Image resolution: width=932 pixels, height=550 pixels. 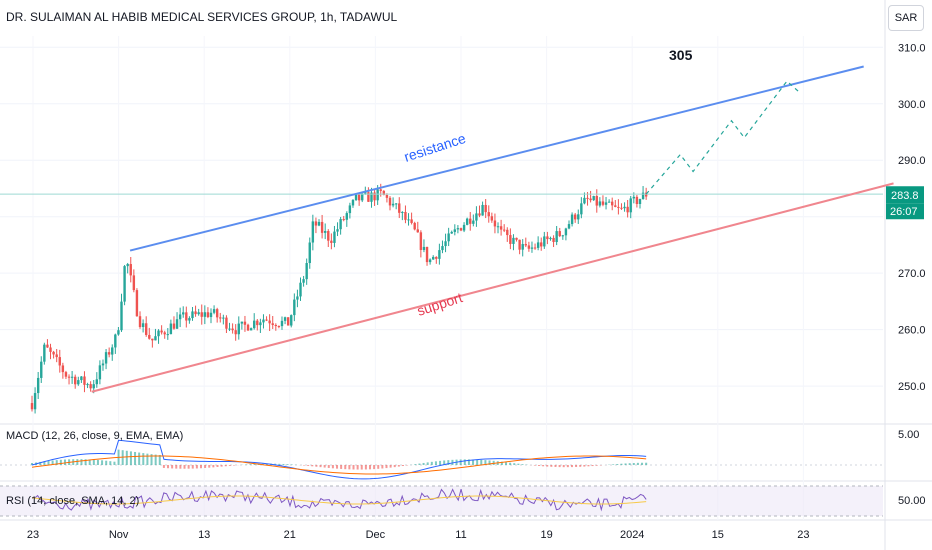 What do you see at coordinates (803, 535) in the screenshot?
I see `x-tick-label: 23` at bounding box center [803, 535].